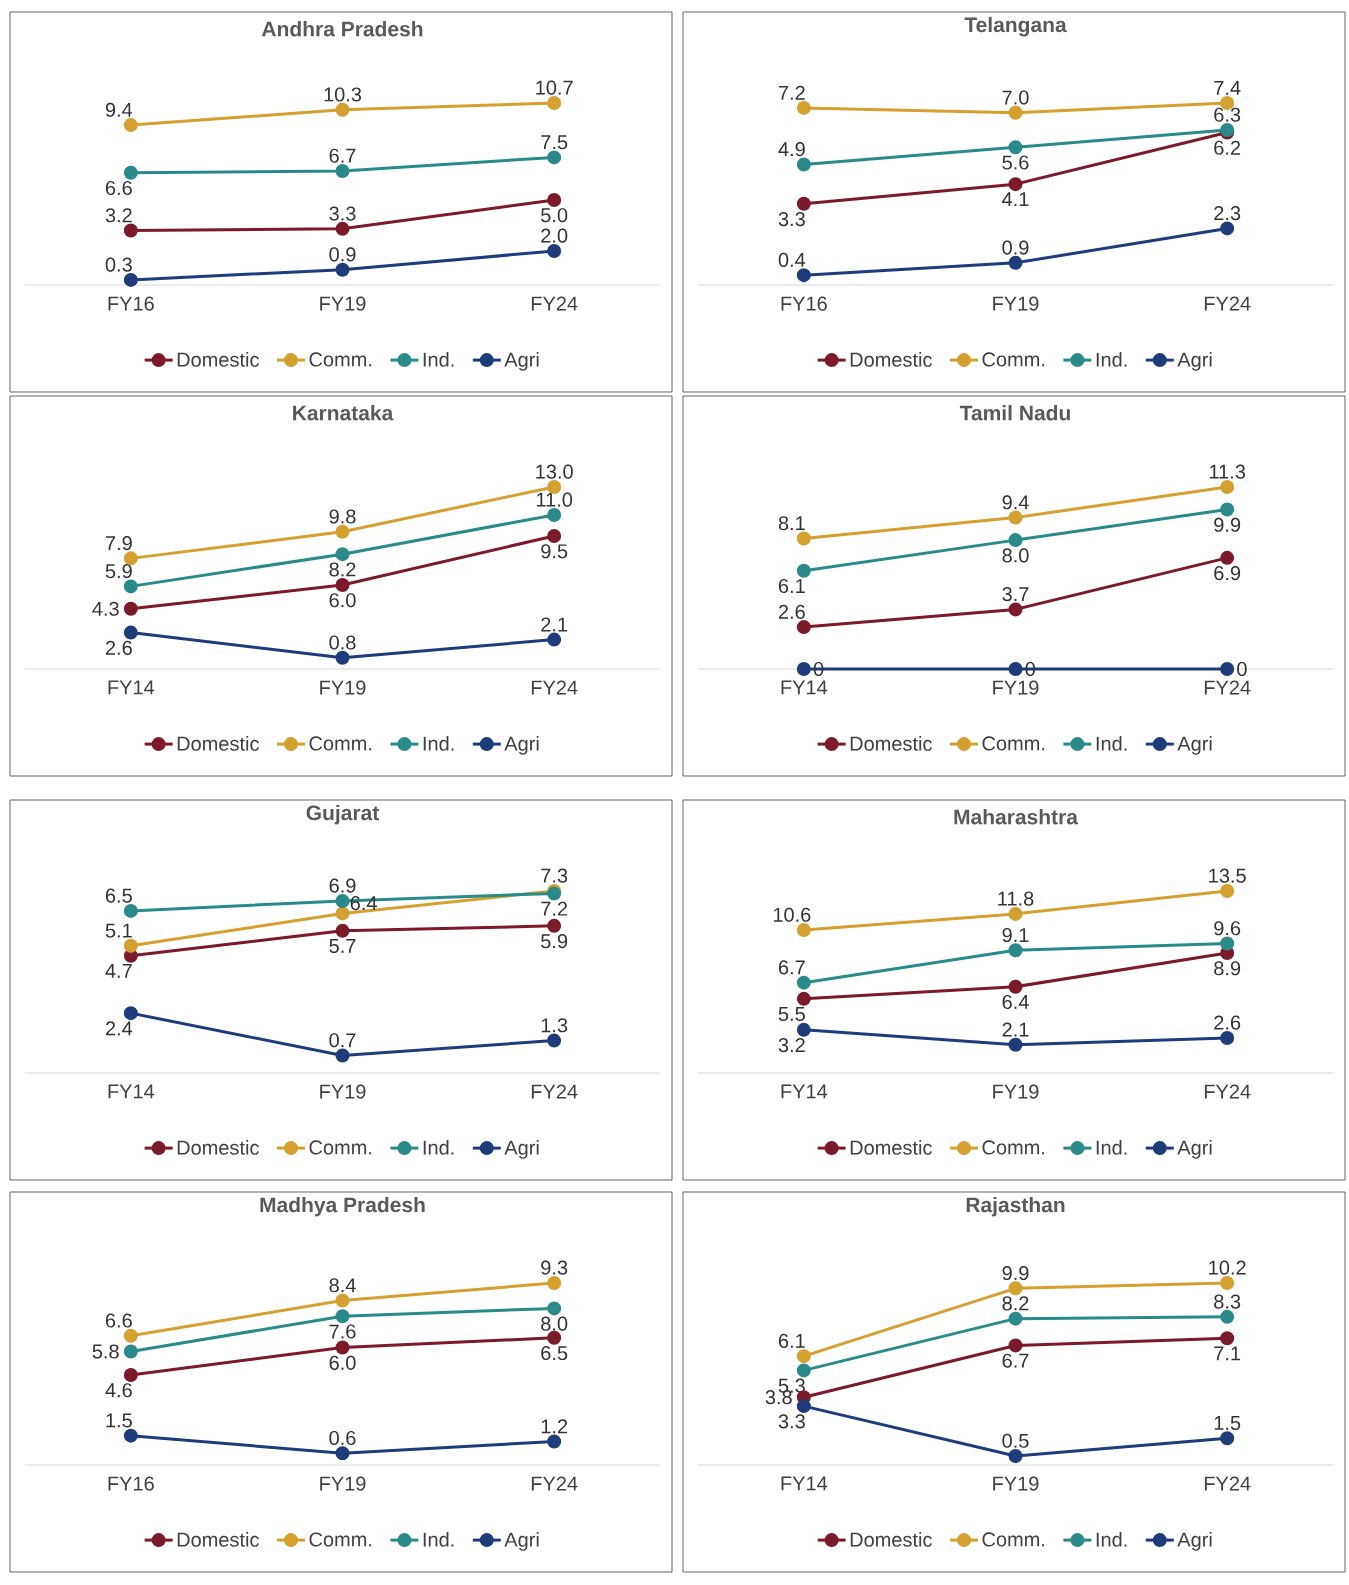 Image resolution: width=1349 pixels, height=1585 pixels. I want to click on data-label: 8.4, so click(342, 1285).